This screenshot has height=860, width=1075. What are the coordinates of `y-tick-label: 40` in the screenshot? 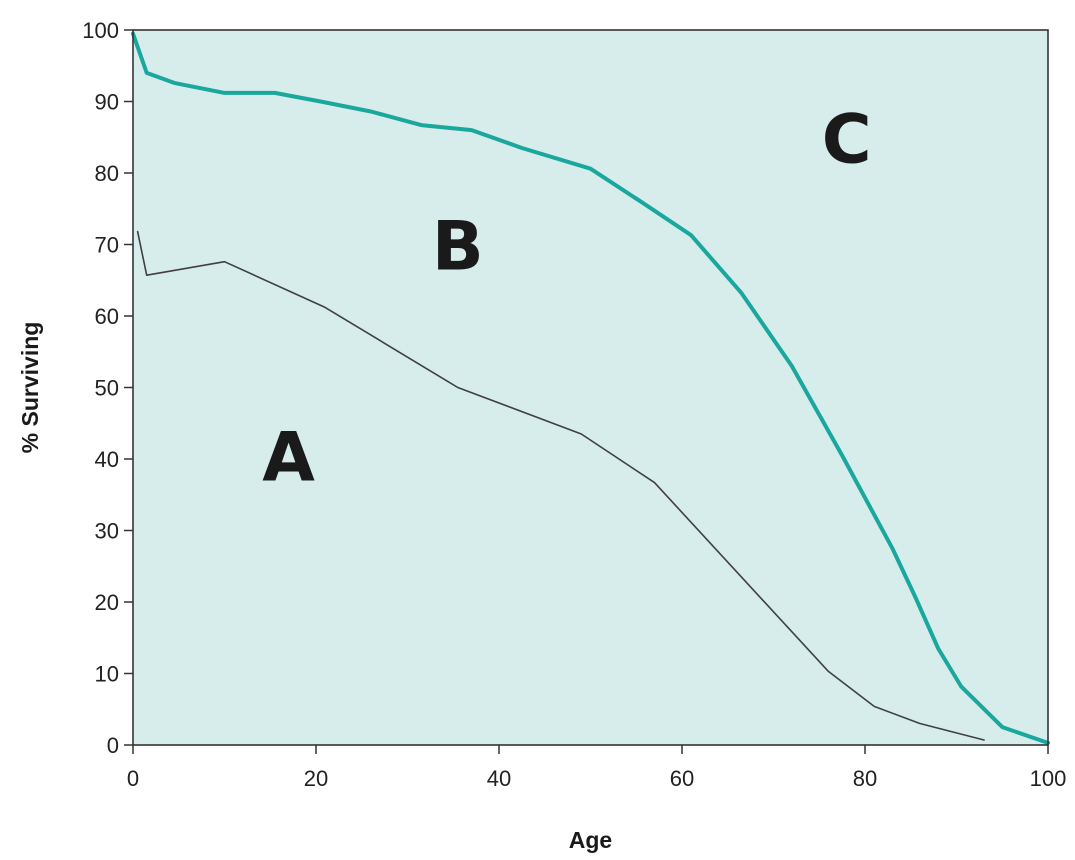 It's located at (107, 459).